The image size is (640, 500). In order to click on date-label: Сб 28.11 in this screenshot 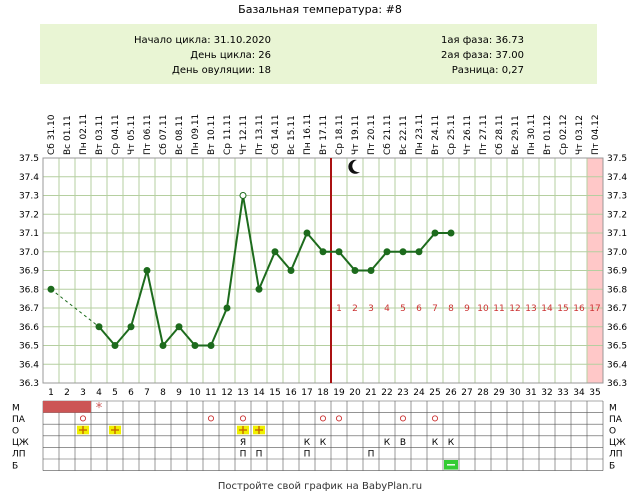, I will do `click(500, 135)`.